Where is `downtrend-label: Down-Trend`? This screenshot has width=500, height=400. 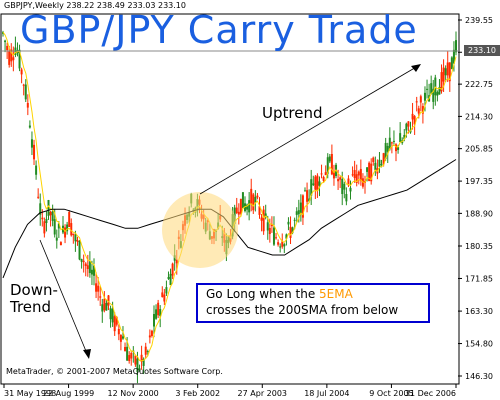
downtrend-label: Down-Trend is located at coordinates (34, 298).